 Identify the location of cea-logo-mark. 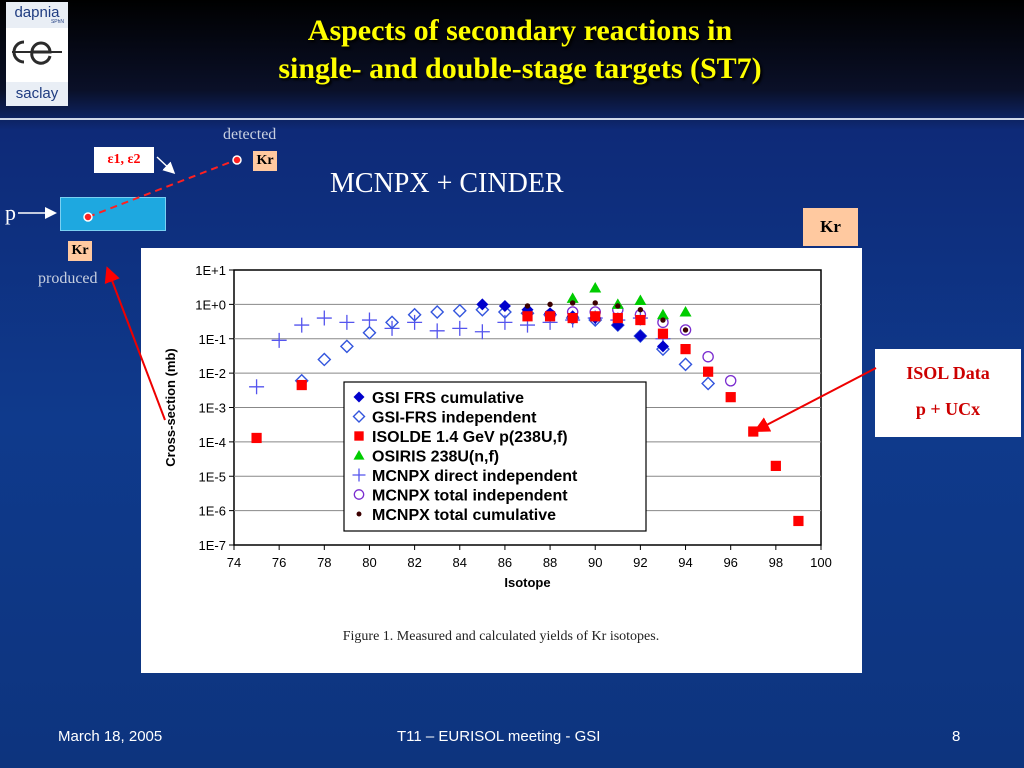
(37, 52).